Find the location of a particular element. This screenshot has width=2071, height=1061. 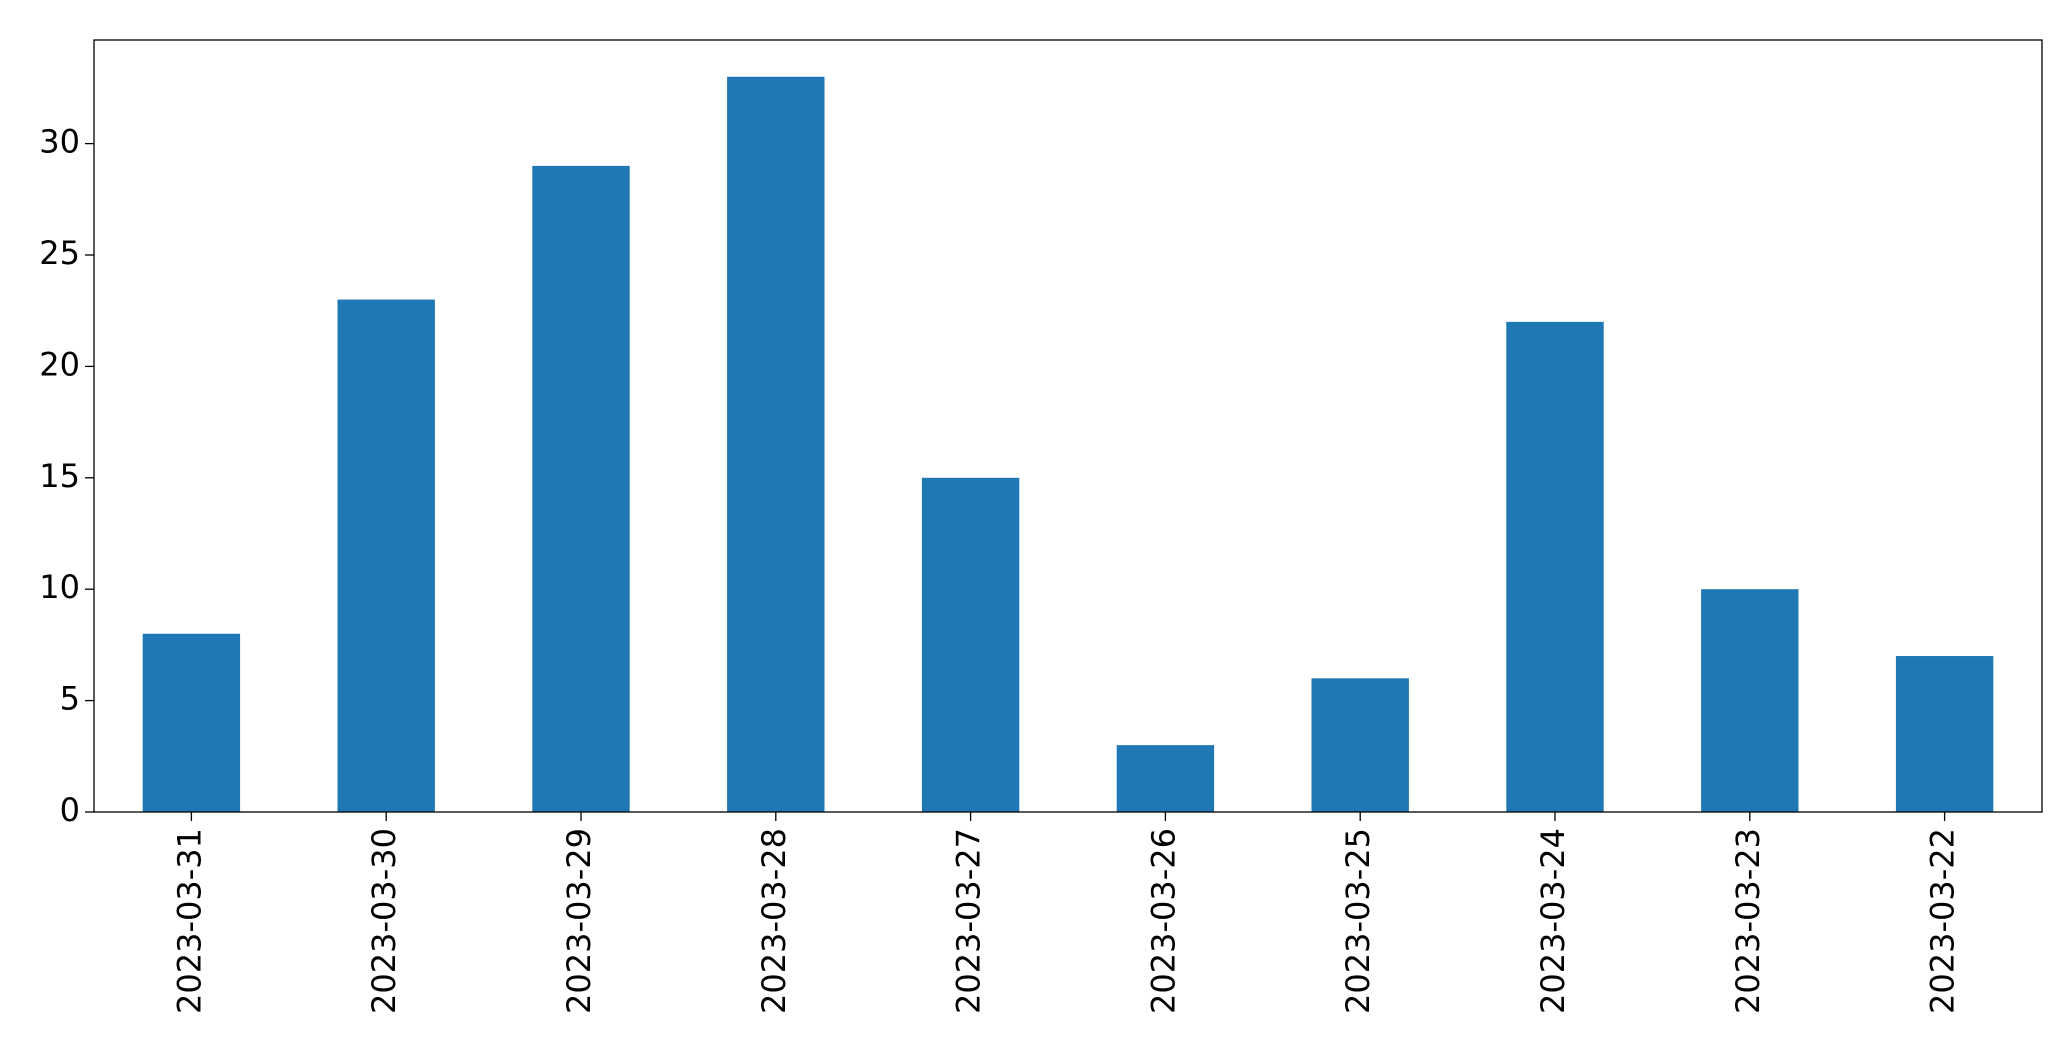

y-tick-label: 15 is located at coordinates (59, 476).